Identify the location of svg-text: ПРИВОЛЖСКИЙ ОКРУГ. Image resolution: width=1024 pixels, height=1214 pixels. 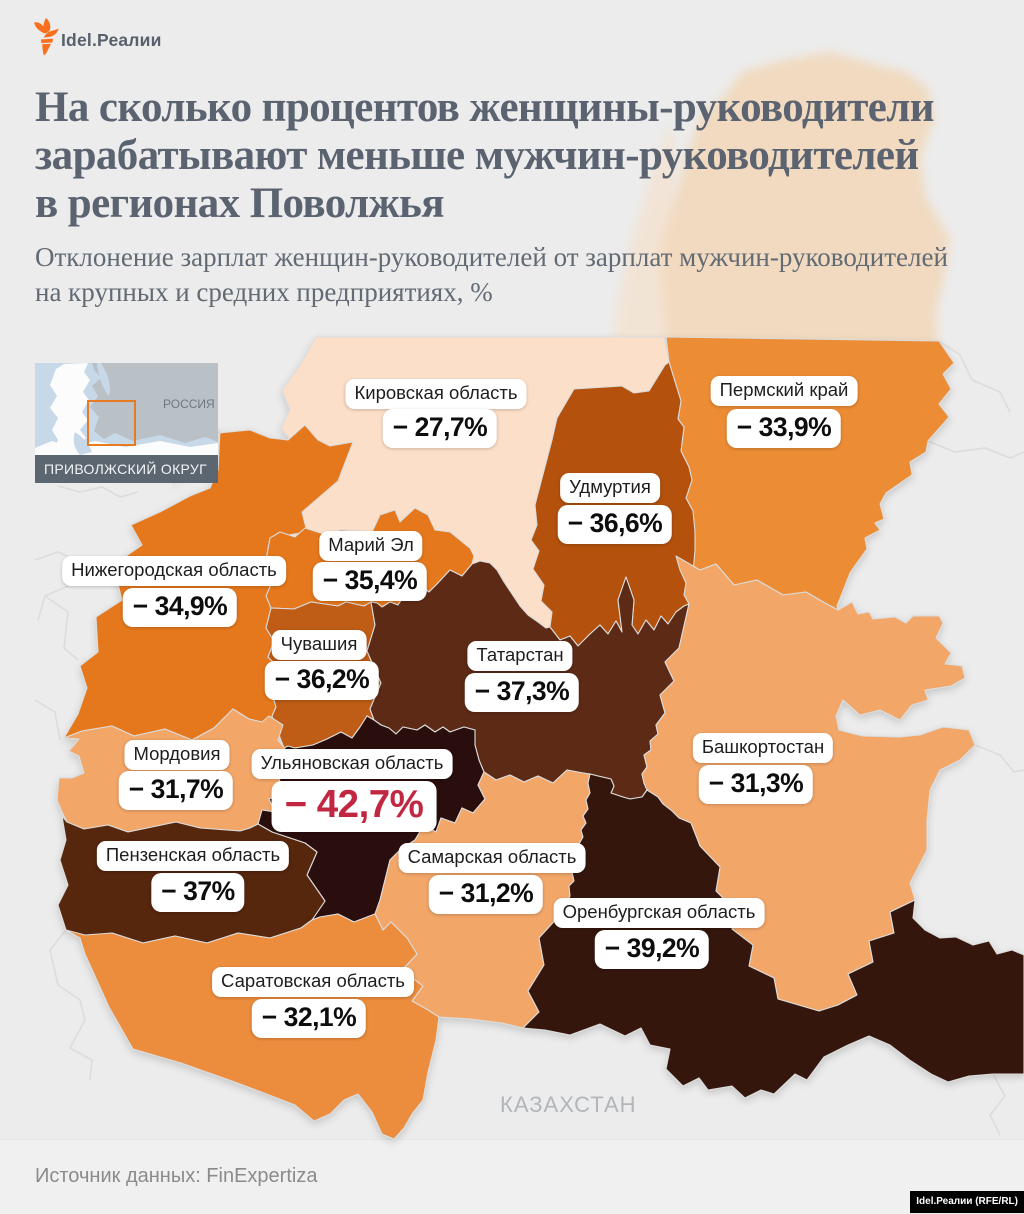
(125, 468).